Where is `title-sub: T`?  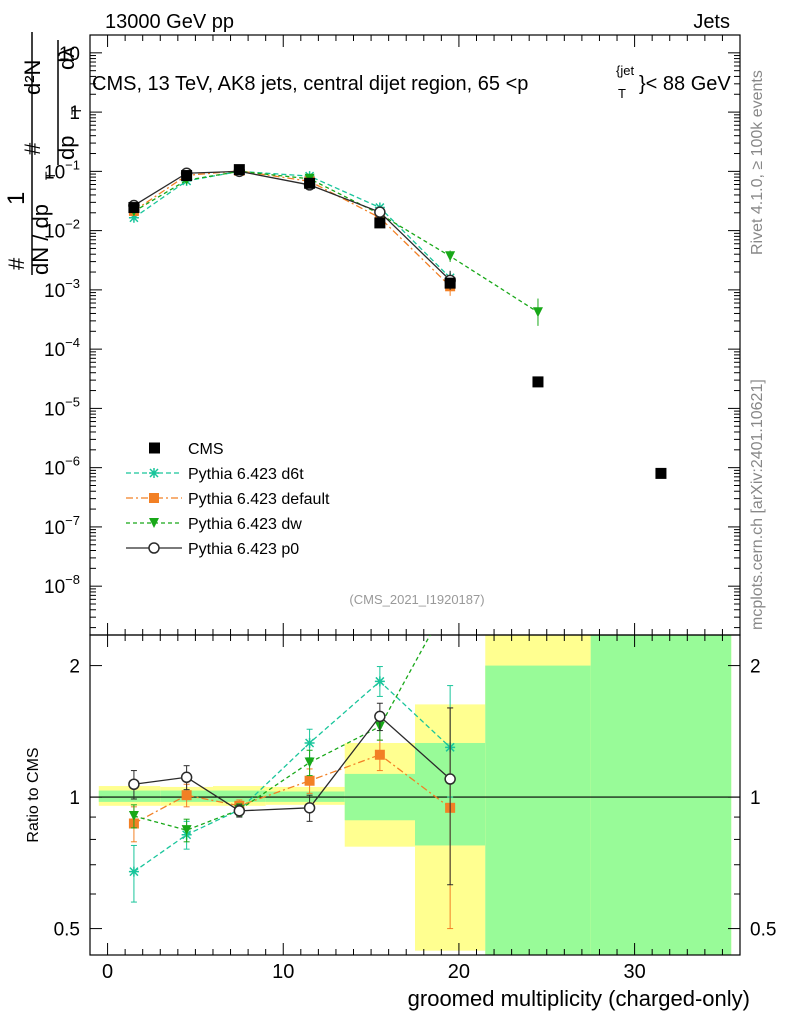
title-sub: T is located at coordinates (622, 93).